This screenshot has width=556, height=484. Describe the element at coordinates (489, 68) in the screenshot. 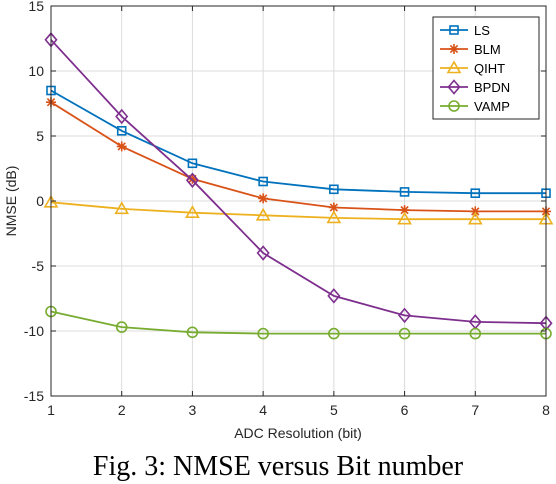

I see `legend-label-qiht: QIHT` at that location.